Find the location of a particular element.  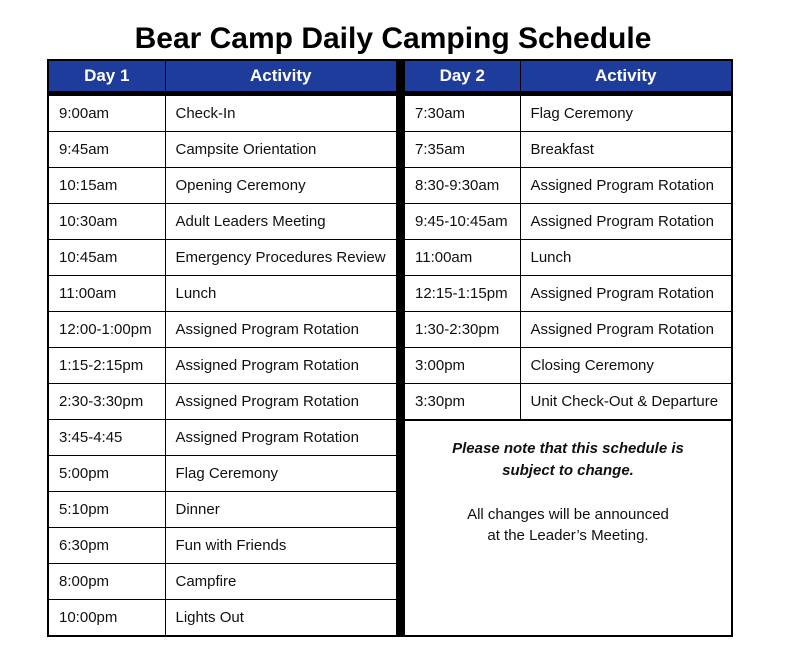

time-cell: 10:30am is located at coordinates (106, 221).